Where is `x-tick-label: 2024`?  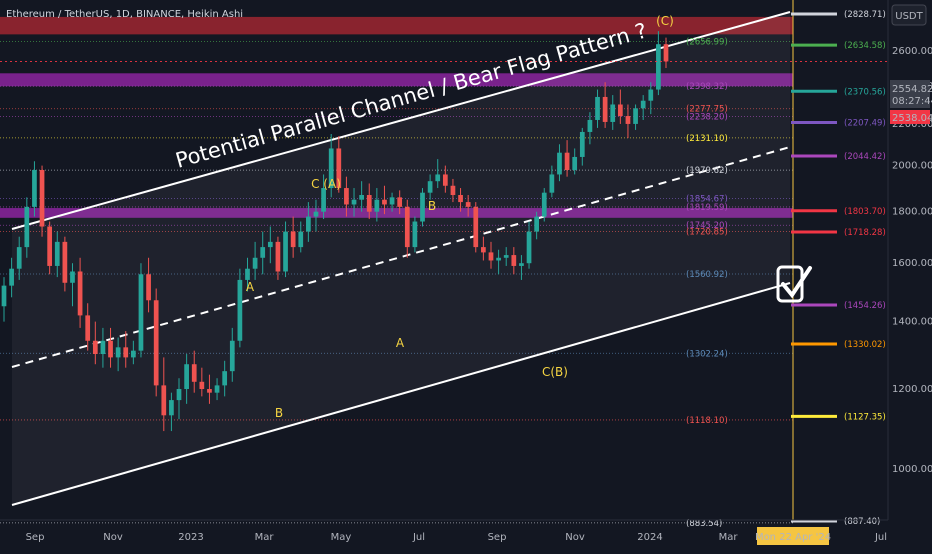
x-tick-label: 2024 is located at coordinates (649, 537).